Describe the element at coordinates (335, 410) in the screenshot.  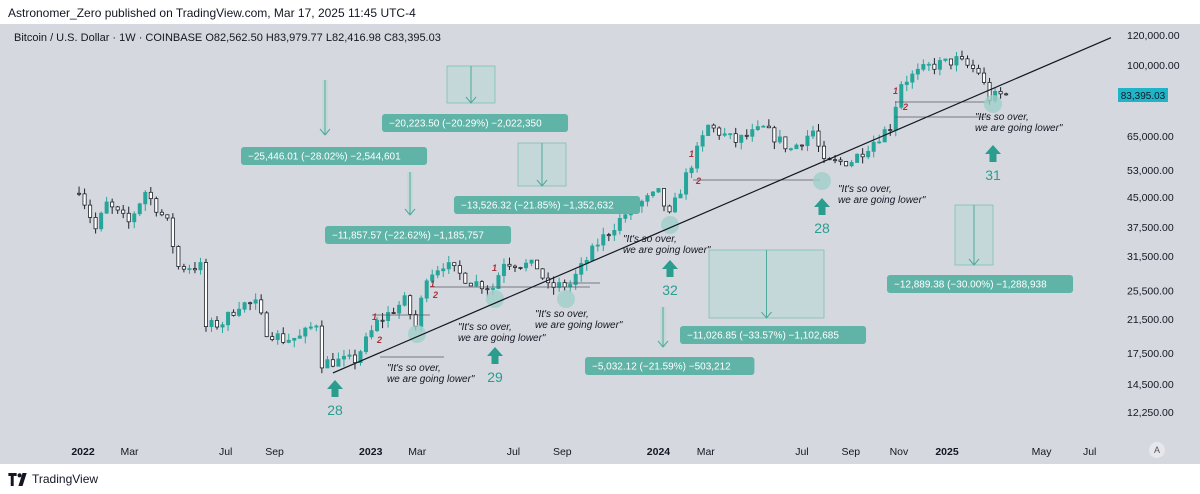
I see `arrow-number: 28` at that location.